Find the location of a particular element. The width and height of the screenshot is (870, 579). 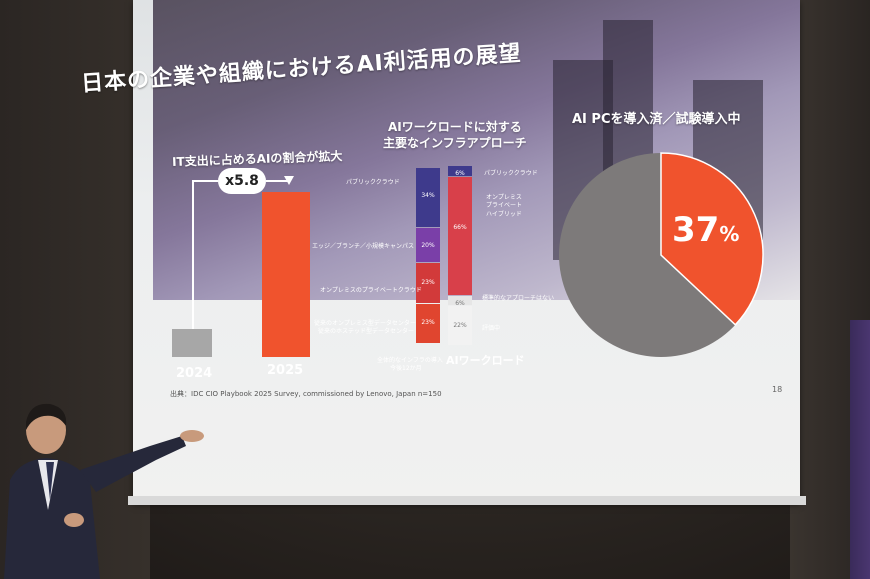

slide-page-number: 18 is located at coordinates (777, 389).